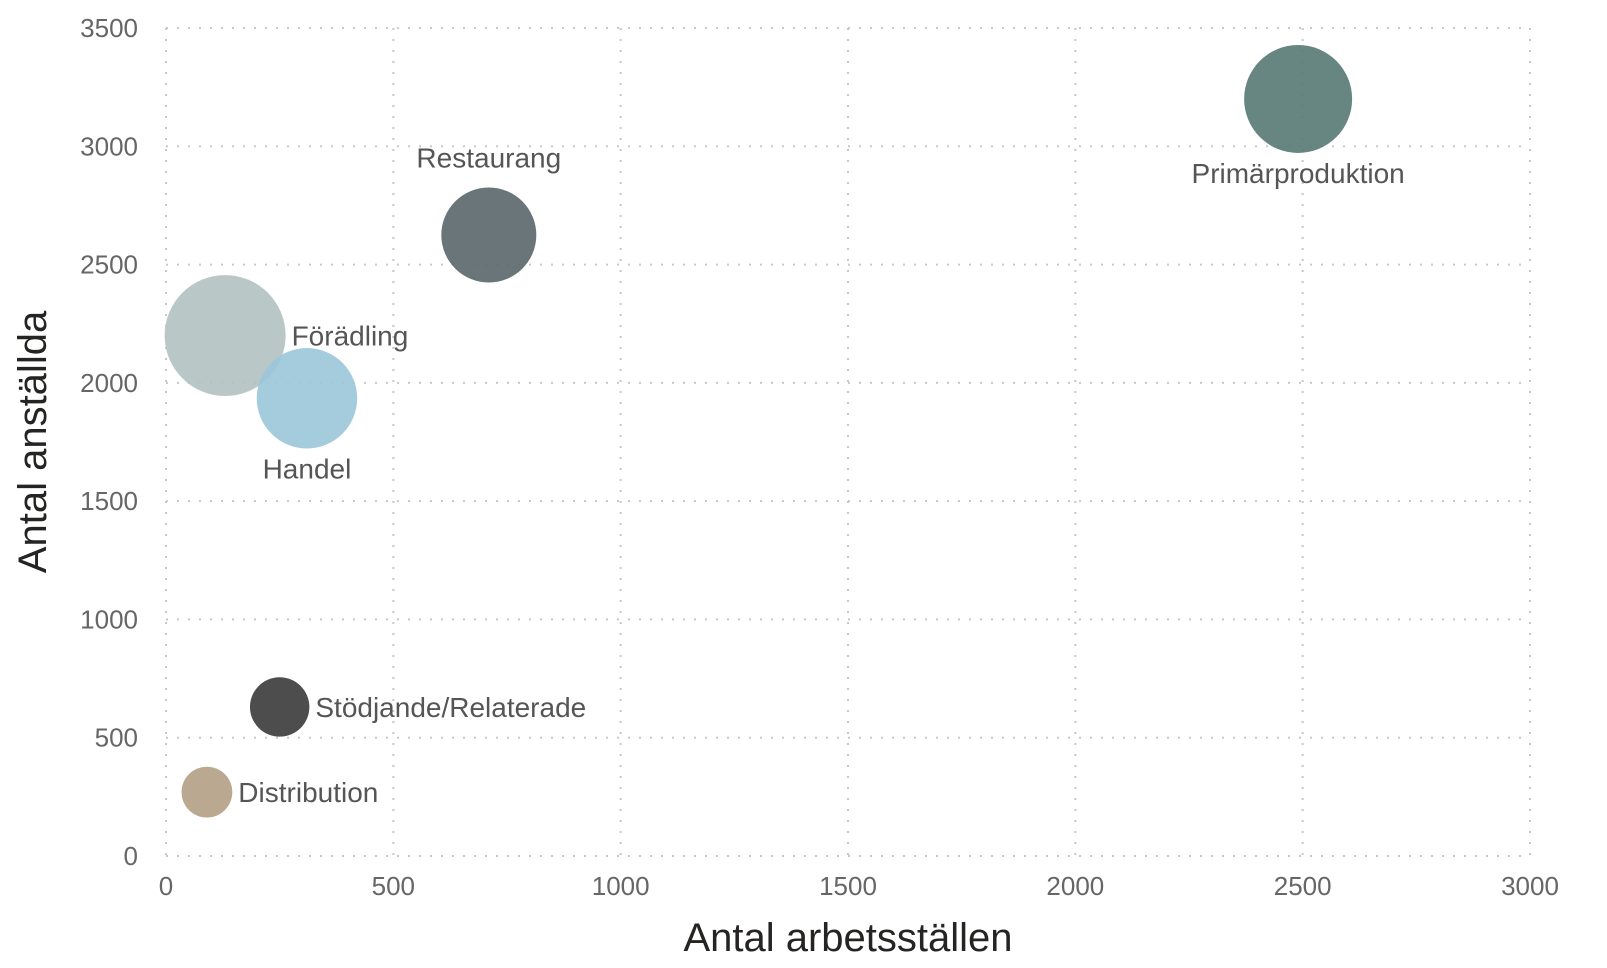 The image size is (1607, 968). I want to click on x-tick-label: 1500, so click(848, 886).